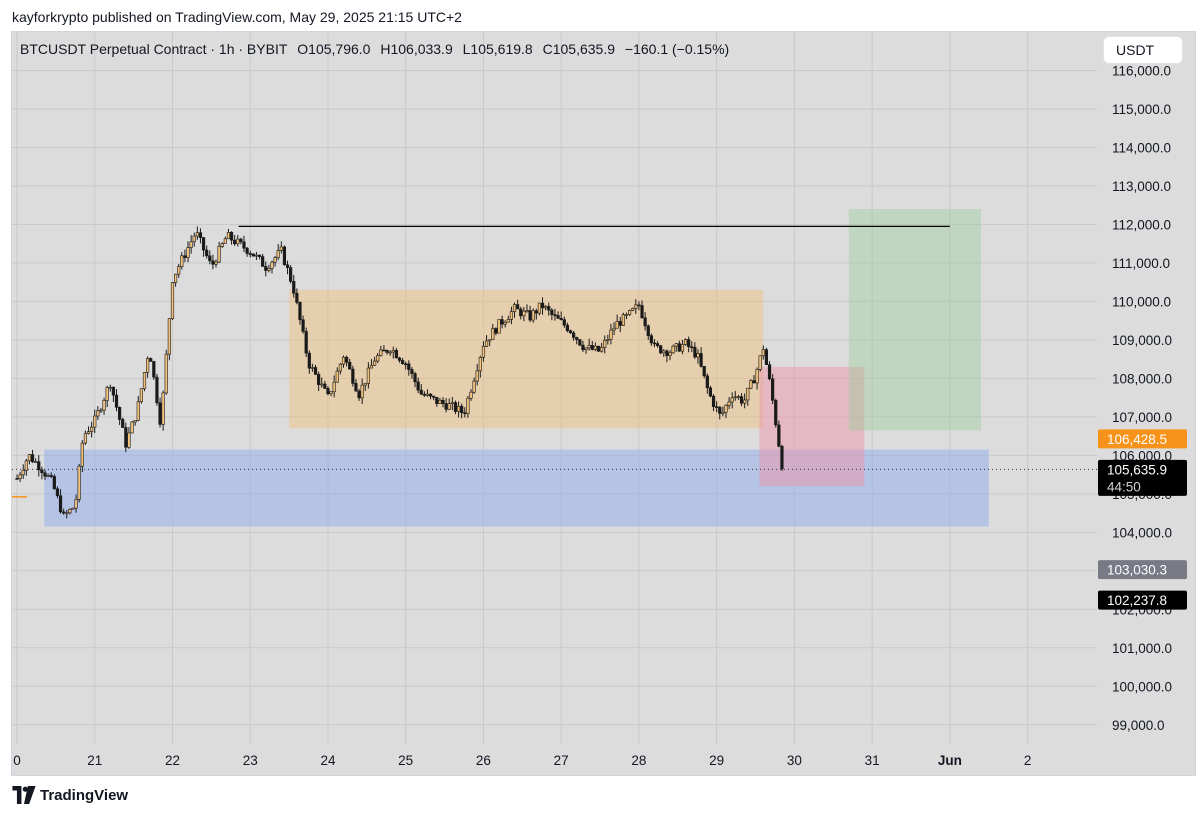  I want to click on legend-change: −160.1 (−0.15%), so click(677, 49).